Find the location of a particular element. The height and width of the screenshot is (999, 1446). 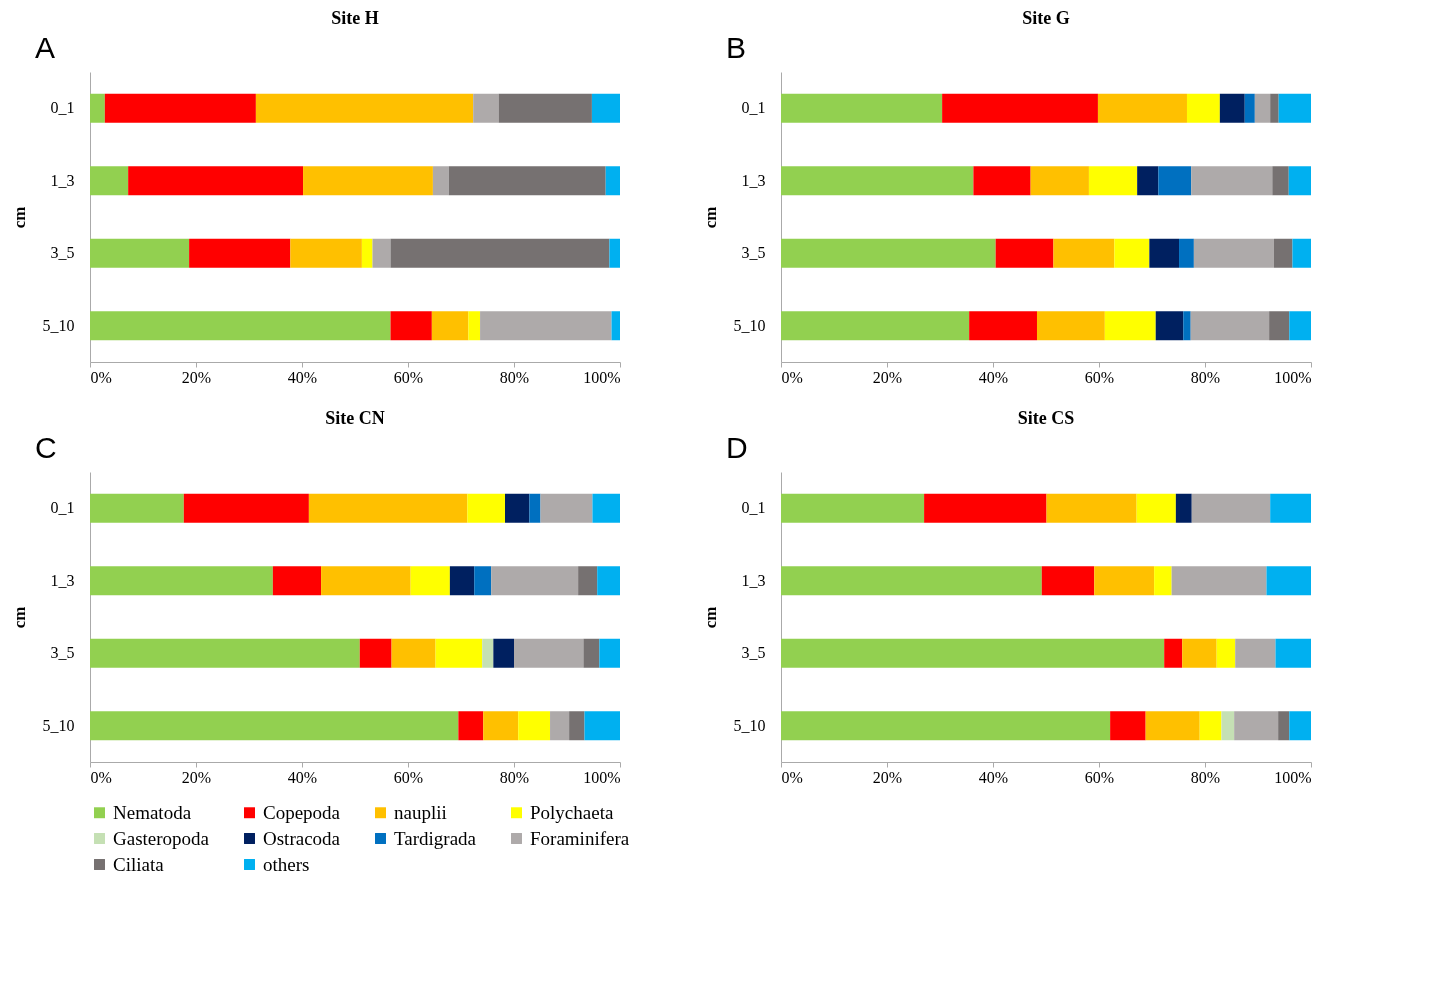

legend-label: others is located at coordinates (286, 864).